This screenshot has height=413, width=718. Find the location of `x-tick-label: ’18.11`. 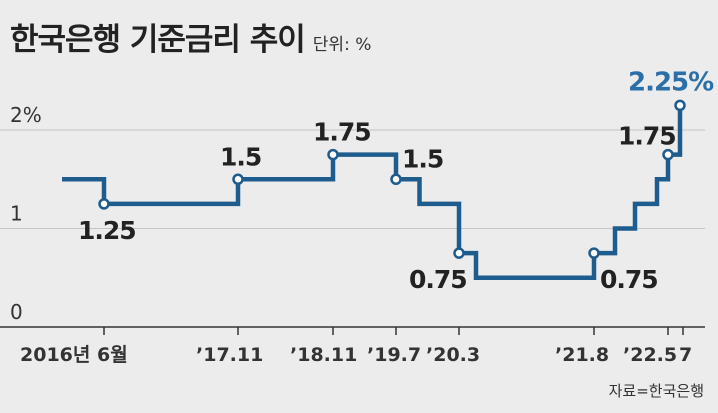

x-tick-label: ’18.11 is located at coordinates (323, 355).